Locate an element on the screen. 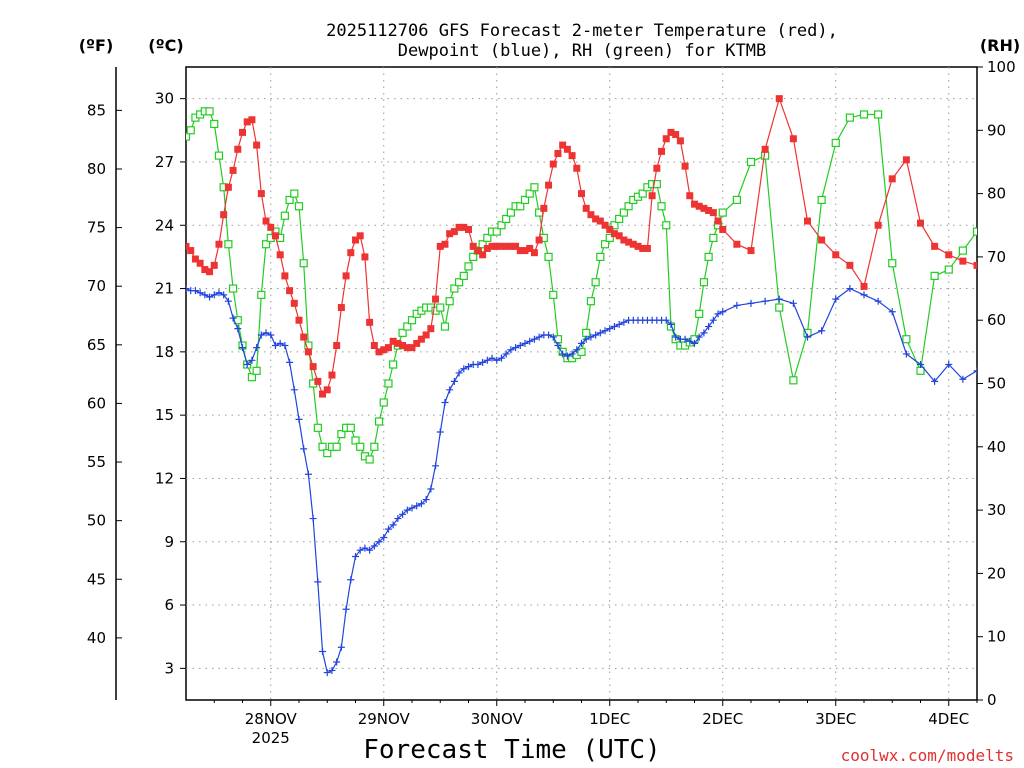  celsius-tick-label: 27 is located at coordinates (164, 162).